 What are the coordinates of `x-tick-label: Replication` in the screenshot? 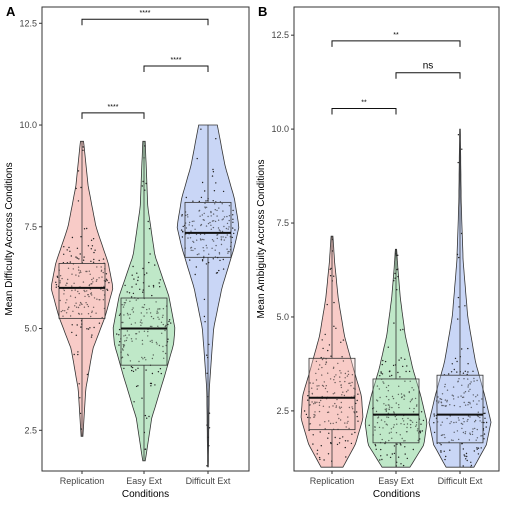 It's located at (332, 481).